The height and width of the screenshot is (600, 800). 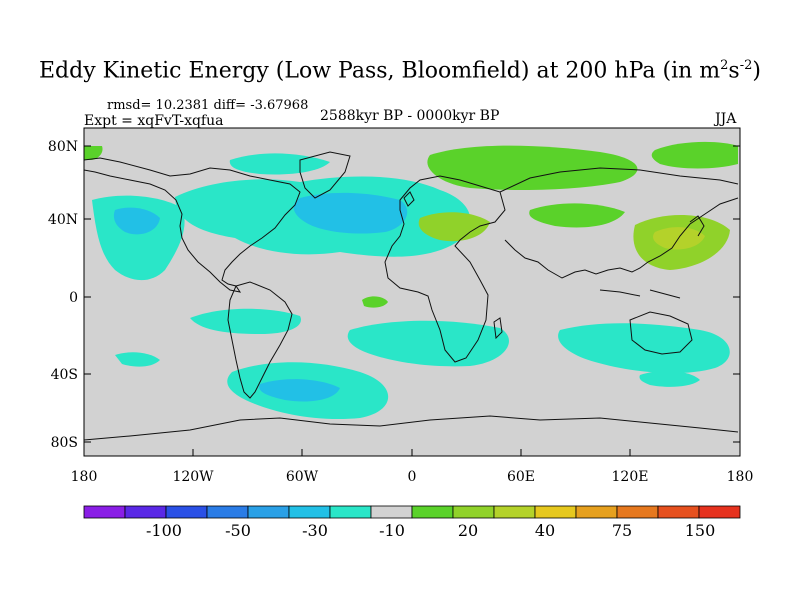 I want to click on field-region-equatorial, so click(x=375, y=302).